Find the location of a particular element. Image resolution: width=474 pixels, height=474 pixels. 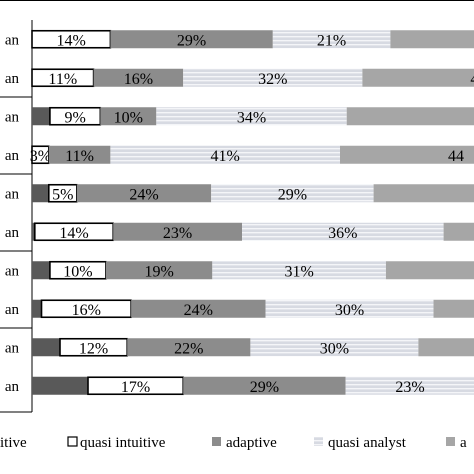

data-label-adaptive: 10% is located at coordinates (128, 117).